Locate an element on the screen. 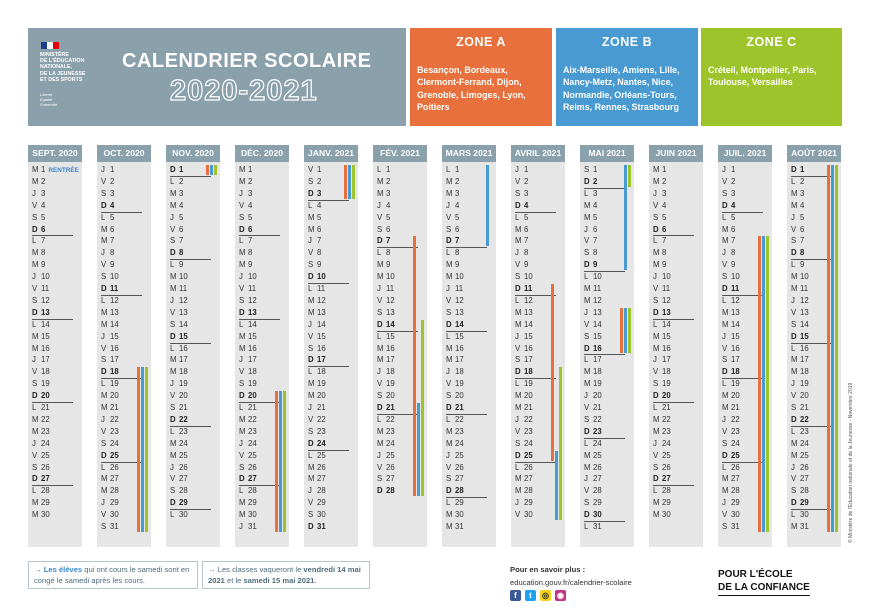  day-number: 27 is located at coordinates (45, 479).